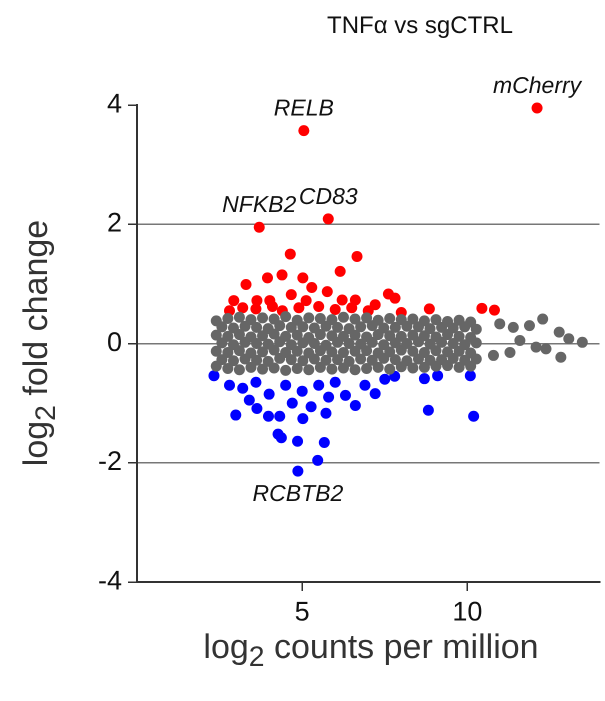 This screenshot has width=605, height=701. I want to click on annotation: CD83, so click(328, 195).